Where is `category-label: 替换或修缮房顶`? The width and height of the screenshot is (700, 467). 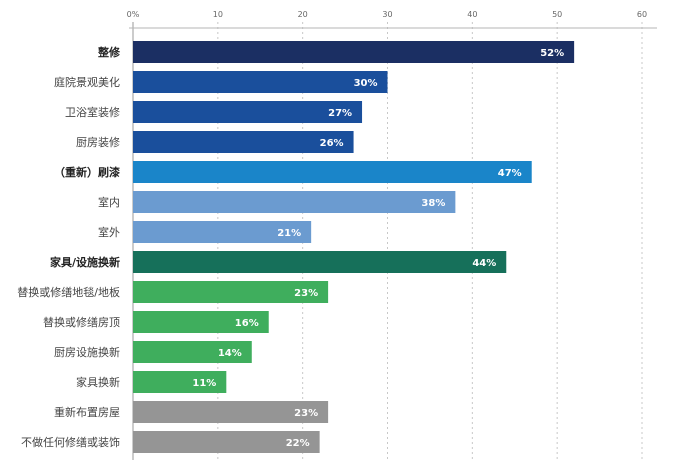
category-label: 替换或修缮房顶 is located at coordinates (81, 322).